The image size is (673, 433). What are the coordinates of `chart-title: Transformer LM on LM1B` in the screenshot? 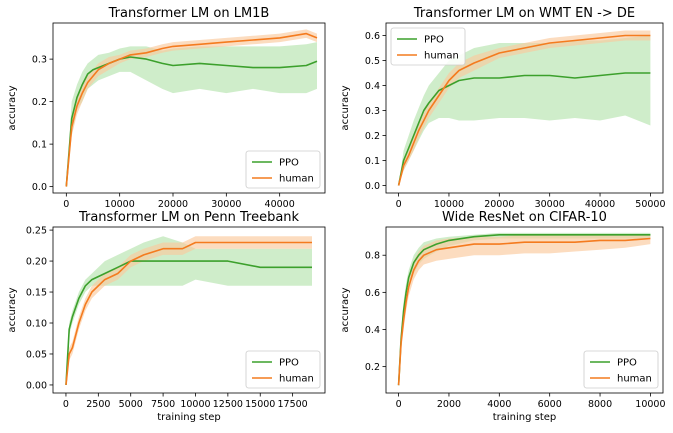 It's located at (189, 13).